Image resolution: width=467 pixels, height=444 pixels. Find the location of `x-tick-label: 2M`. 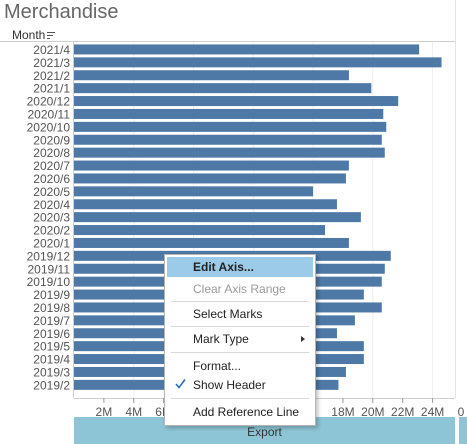

x-tick-label: 2M is located at coordinates (104, 412).